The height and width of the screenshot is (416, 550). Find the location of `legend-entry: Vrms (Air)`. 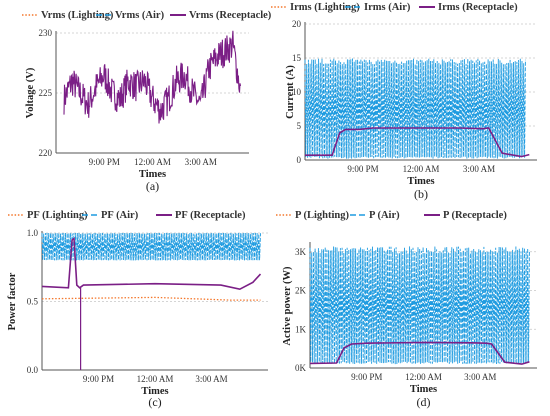

legend-entry: Vrms (Air) is located at coordinates (140, 15).